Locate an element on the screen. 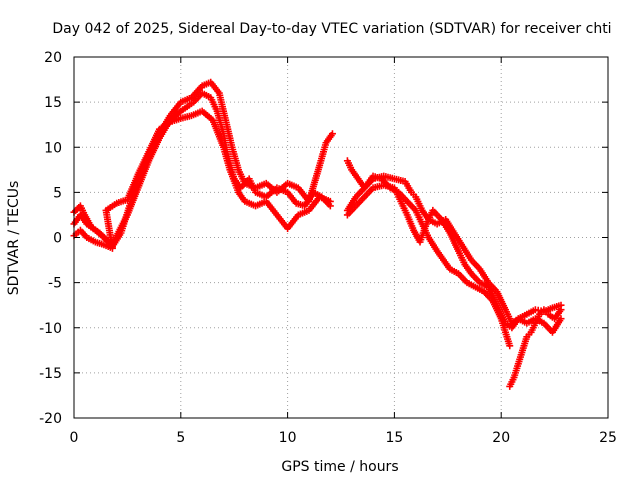  x-tick-label: 10 is located at coordinates (288, 438).